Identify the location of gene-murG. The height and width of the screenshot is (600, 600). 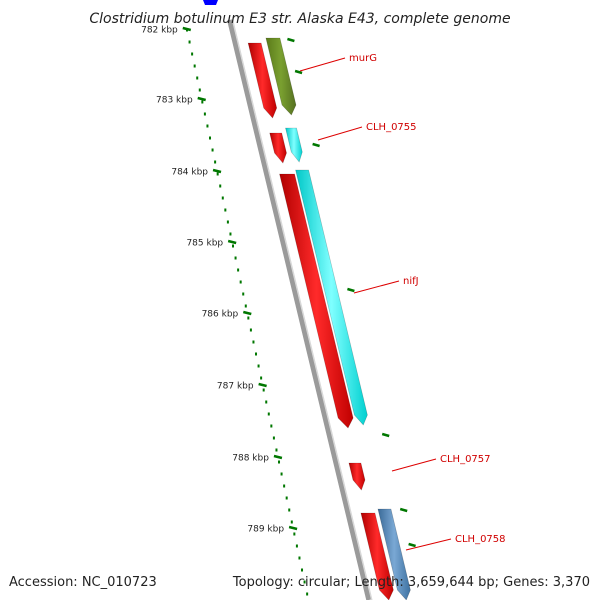
(281, 76).